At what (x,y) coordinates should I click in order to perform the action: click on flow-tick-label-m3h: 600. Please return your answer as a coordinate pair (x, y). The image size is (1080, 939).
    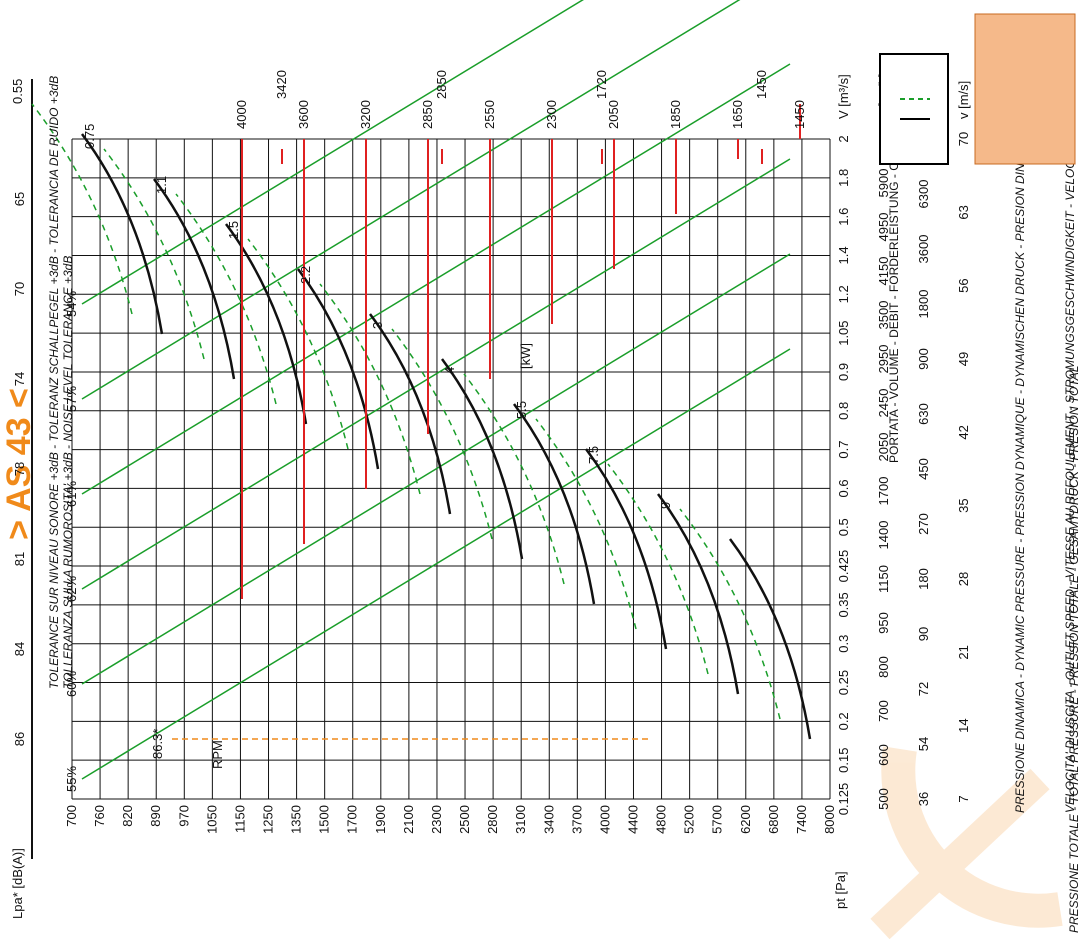
    Looking at the image, I should click on (883, 755).